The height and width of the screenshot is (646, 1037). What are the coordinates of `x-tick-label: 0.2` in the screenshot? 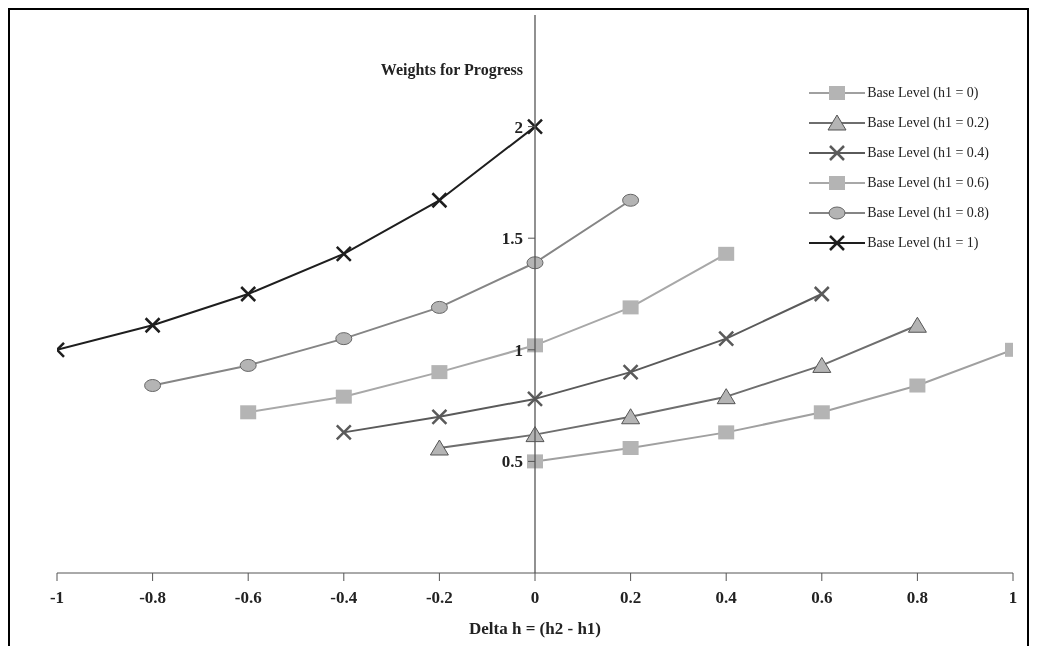 It's located at (630, 598).